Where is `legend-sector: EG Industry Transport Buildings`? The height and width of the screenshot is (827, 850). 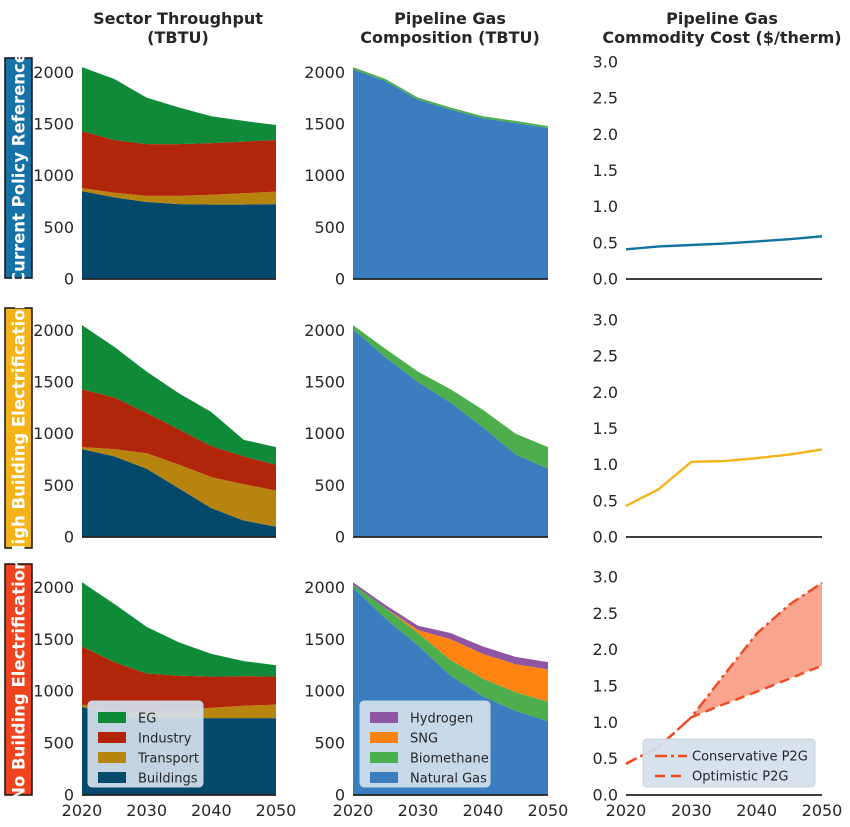 legend-sector: EG Industry Transport Buildings is located at coordinates (145, 744).